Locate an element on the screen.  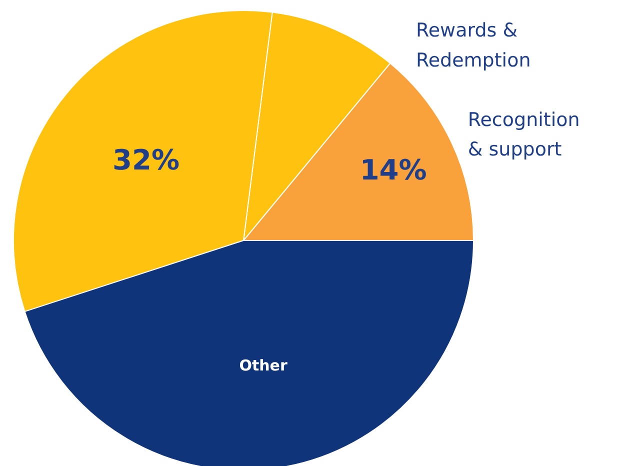
slice-label: Recognition & support is located at coordinates (524, 135).